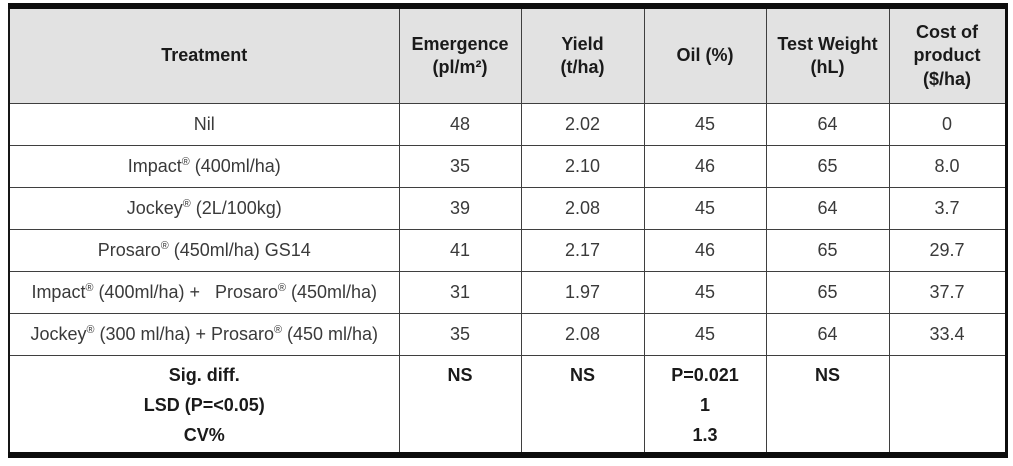  What do you see at coordinates (582, 292) in the screenshot?
I see `yield-cell: 1.97` at bounding box center [582, 292].